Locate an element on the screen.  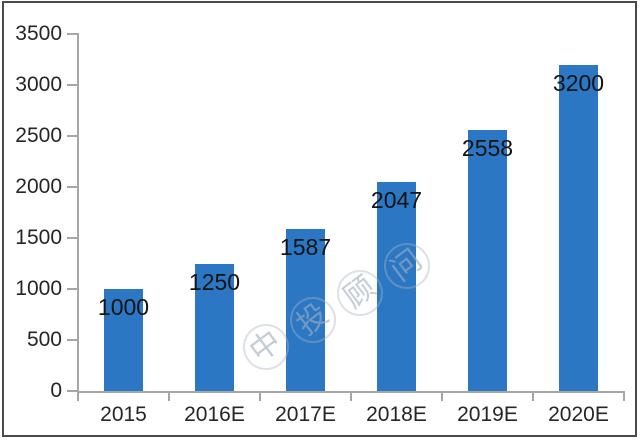
bar-value-label-2018E: 2047 is located at coordinates (396, 200).